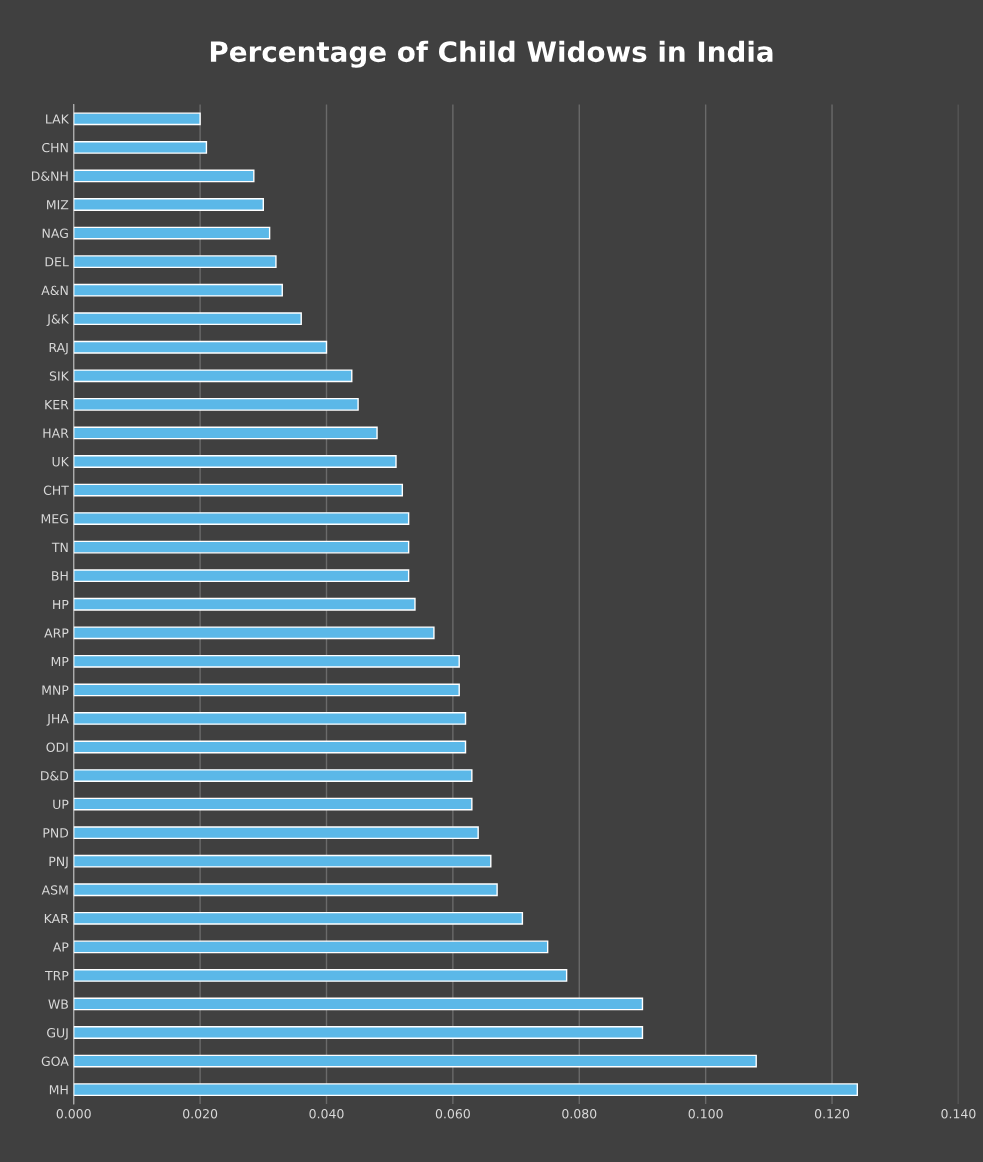 This screenshot has height=1162, width=983. Describe the element at coordinates (832, 1113) in the screenshot. I see `x-tick-label: 0.120` at that location.